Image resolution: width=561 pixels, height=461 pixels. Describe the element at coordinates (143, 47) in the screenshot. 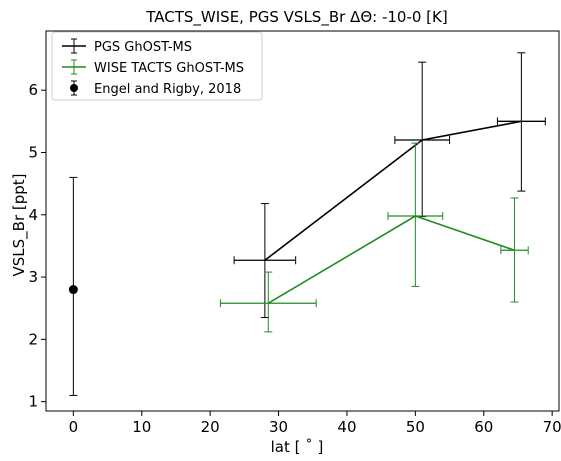

I see `legend-label: PGS GhOST-MS` at that location.